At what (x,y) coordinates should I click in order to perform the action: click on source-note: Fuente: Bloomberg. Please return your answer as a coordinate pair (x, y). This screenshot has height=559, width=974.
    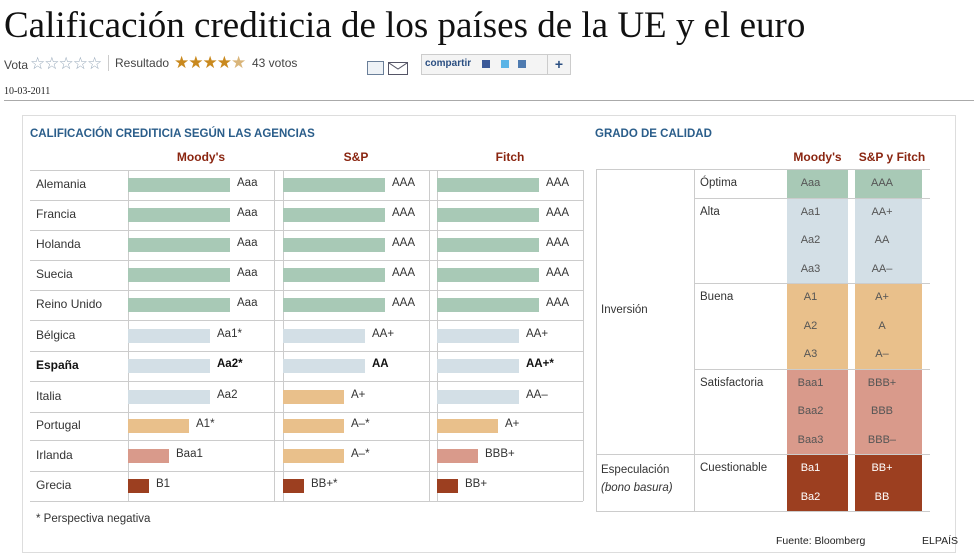
    Looking at the image, I should click on (821, 541).